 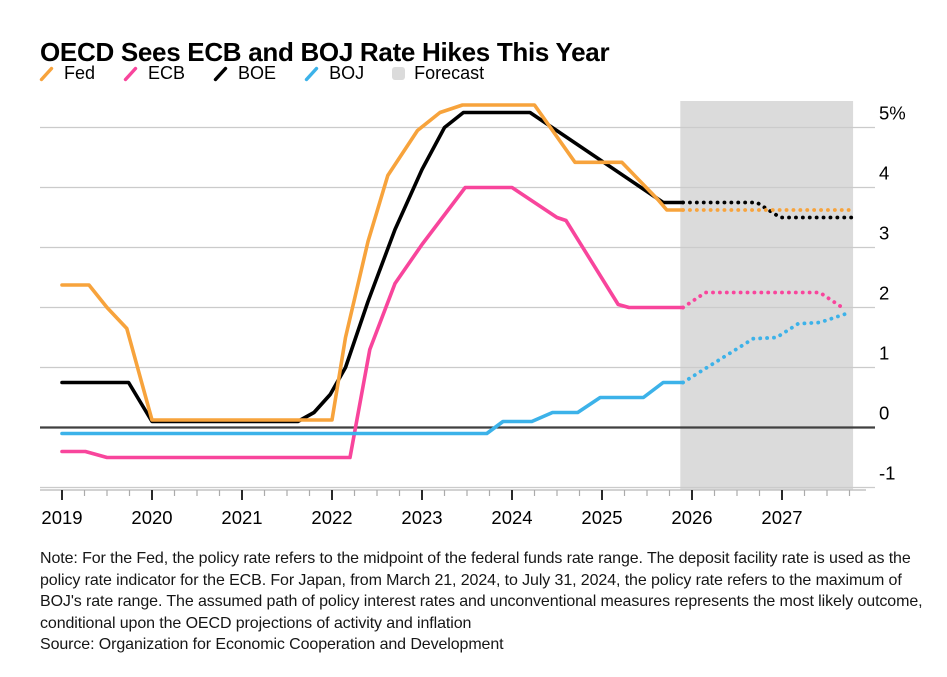 What do you see at coordinates (61, 517) in the screenshot?
I see `x-axis-label: 2019` at bounding box center [61, 517].